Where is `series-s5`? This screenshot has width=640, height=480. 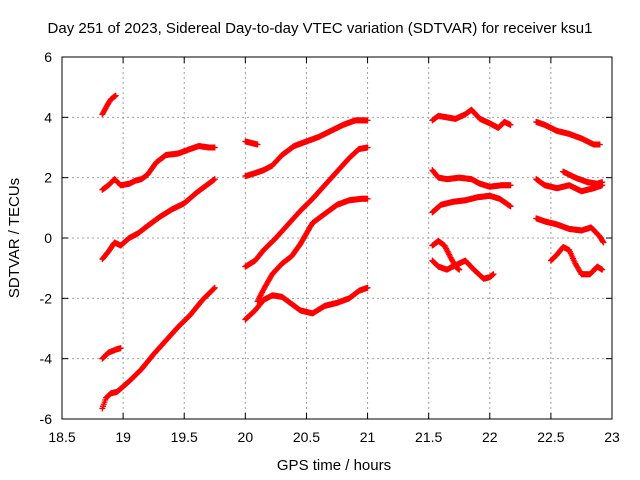 series-s5 is located at coordinates (158, 348).